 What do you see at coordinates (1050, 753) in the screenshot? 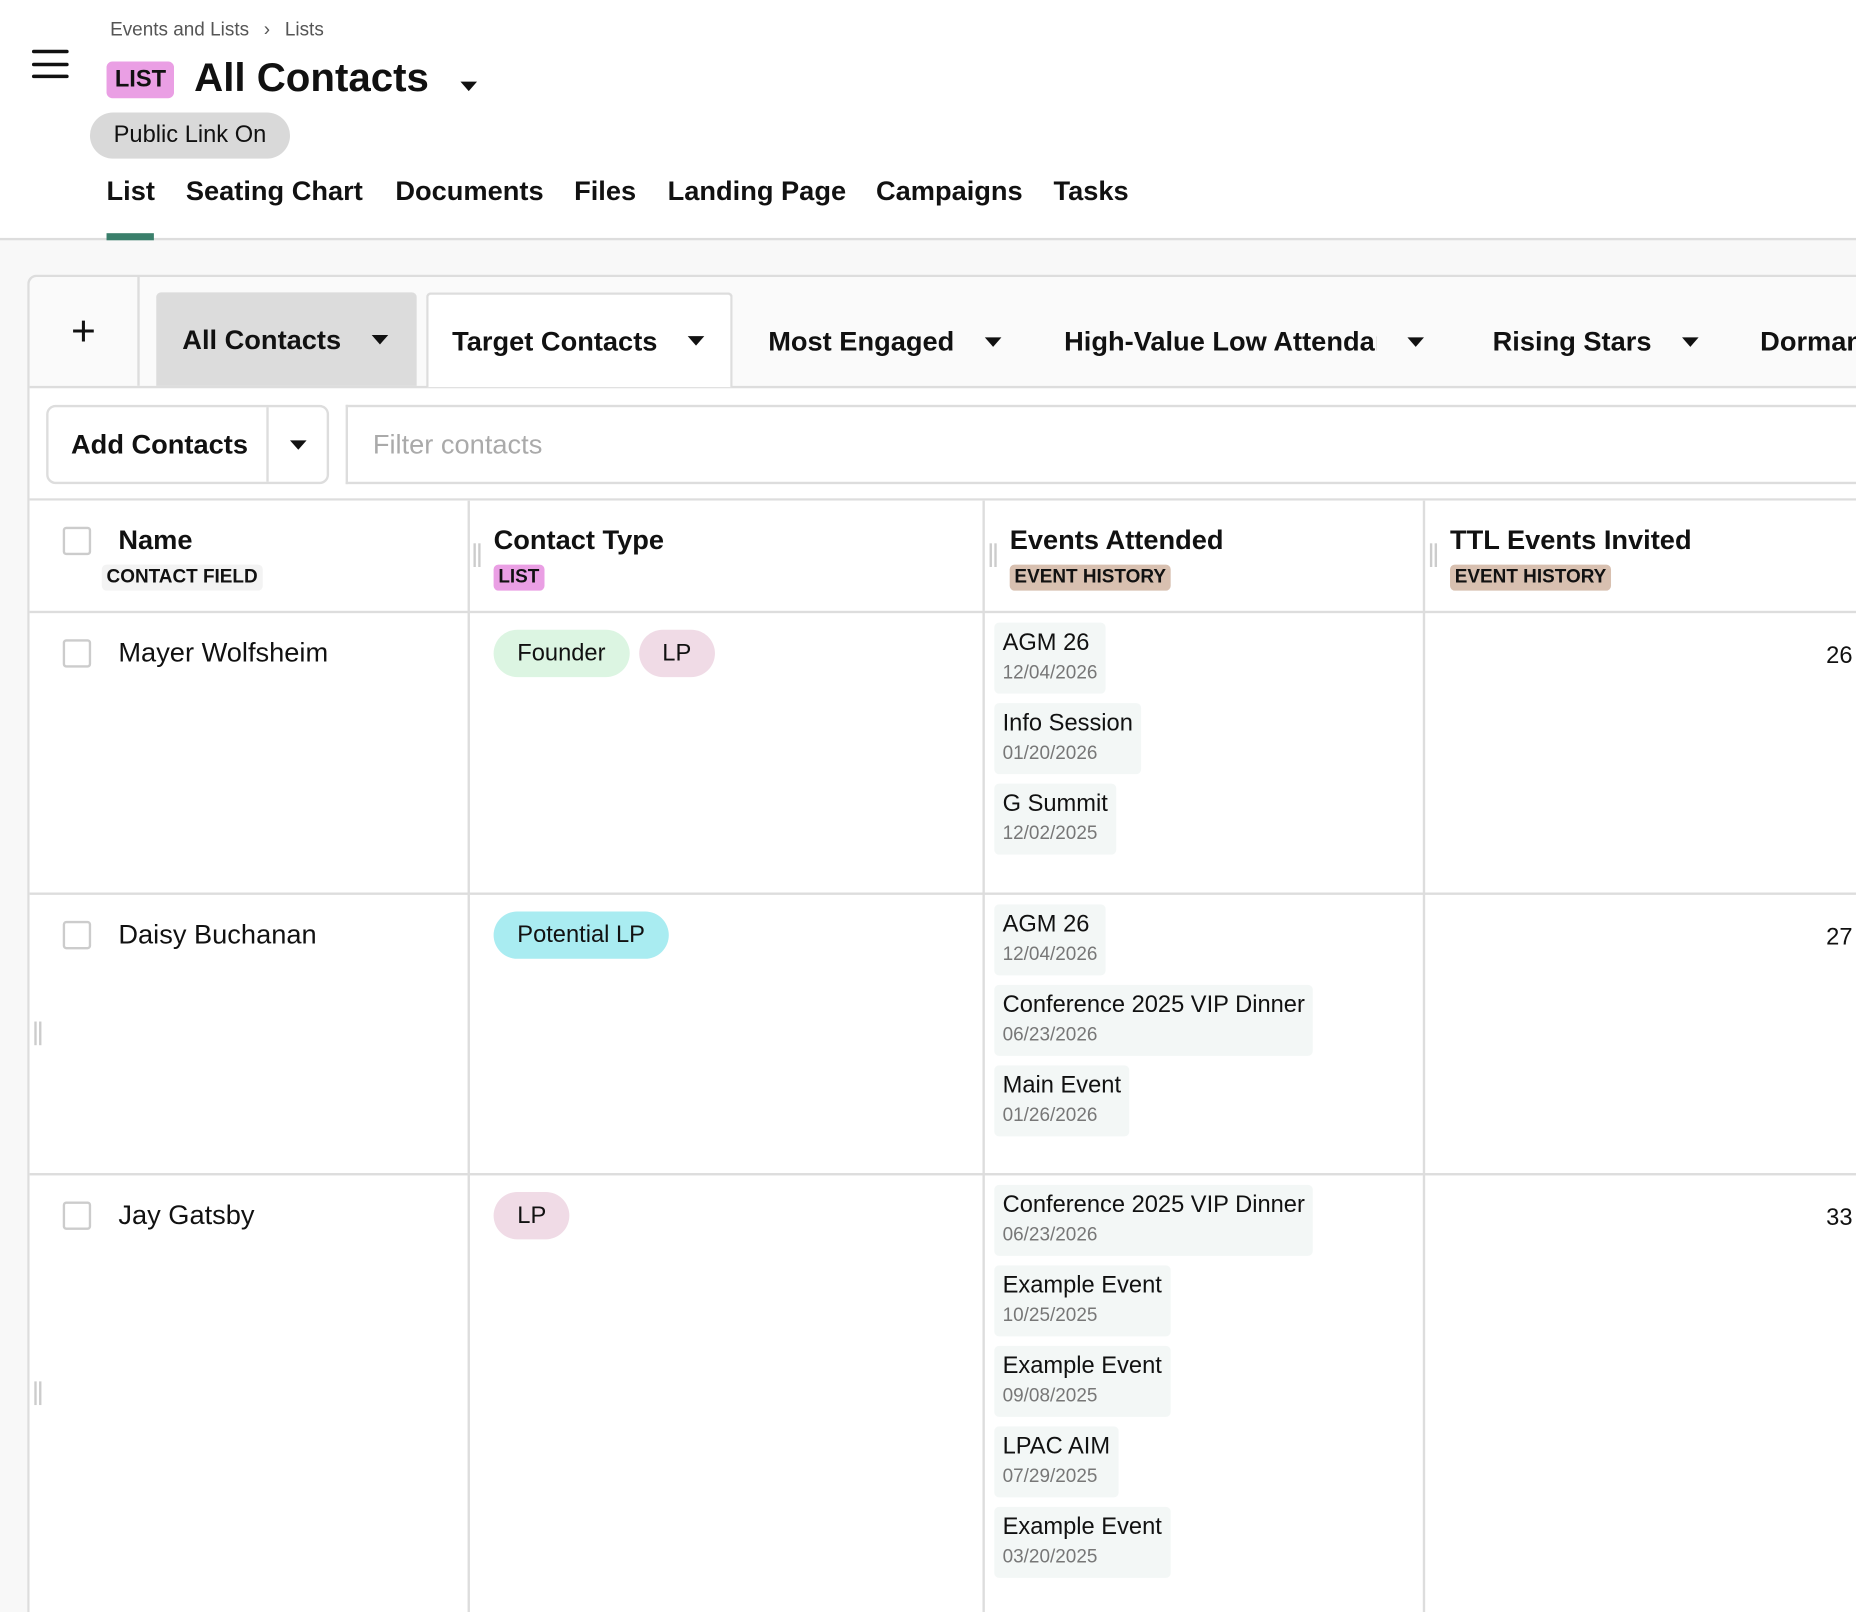
I see `event-date: 01/20/2026` at bounding box center [1050, 753].